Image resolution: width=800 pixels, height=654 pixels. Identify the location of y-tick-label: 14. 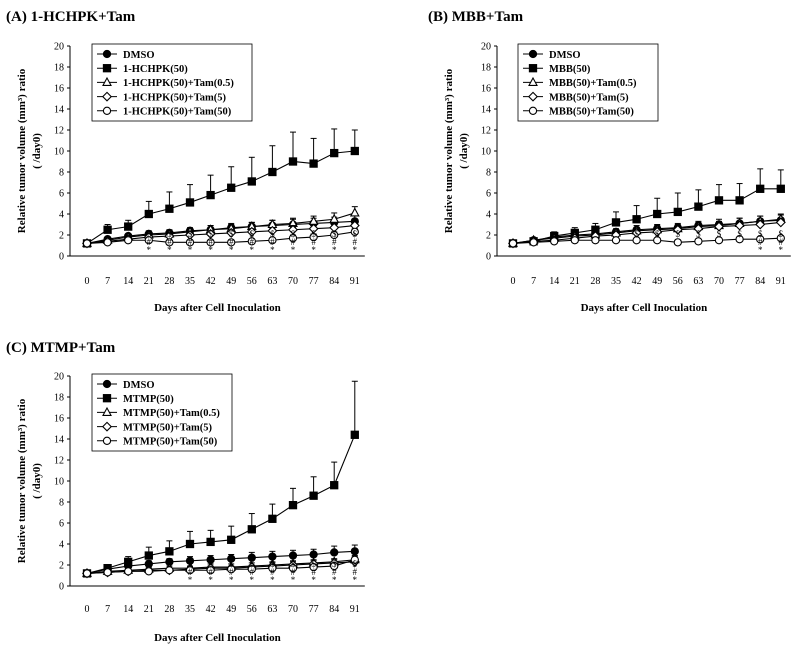
(486, 110).